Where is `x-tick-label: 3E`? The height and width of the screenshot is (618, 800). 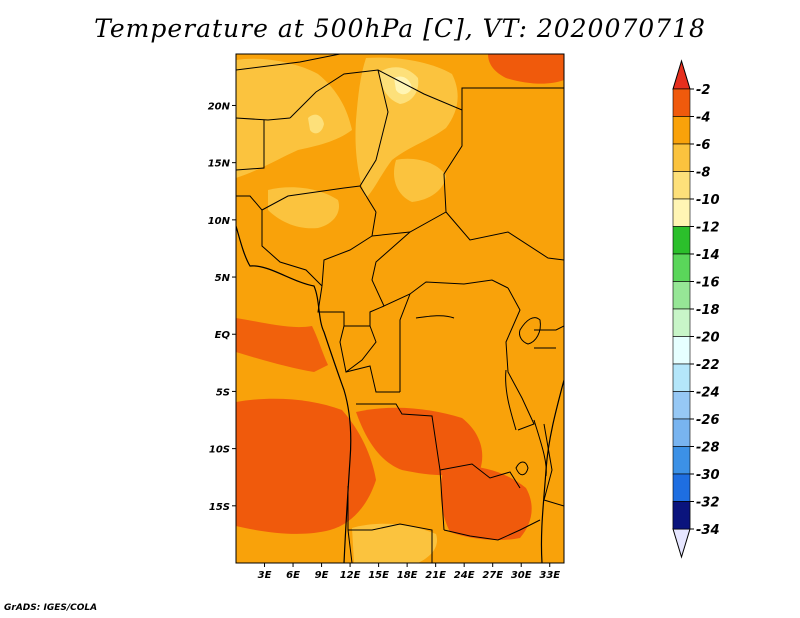 x-tick-label: 3E is located at coordinates (265, 575).